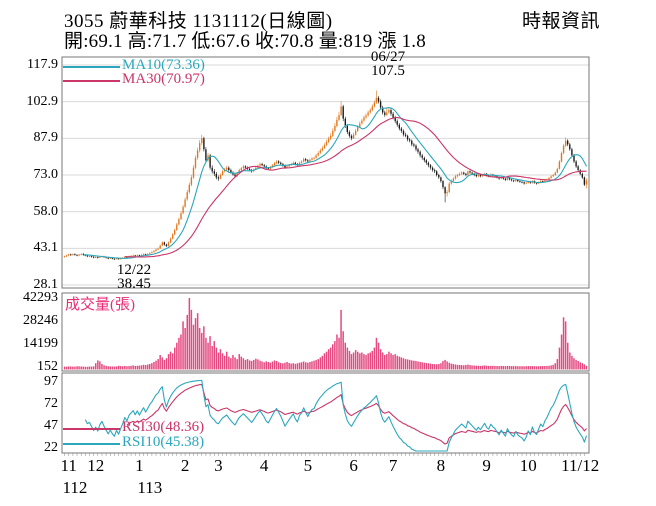 The height and width of the screenshot is (506, 656). What do you see at coordinates (91, 429) in the screenshot?
I see `rsi30-legend-swatch` at bounding box center [91, 429].